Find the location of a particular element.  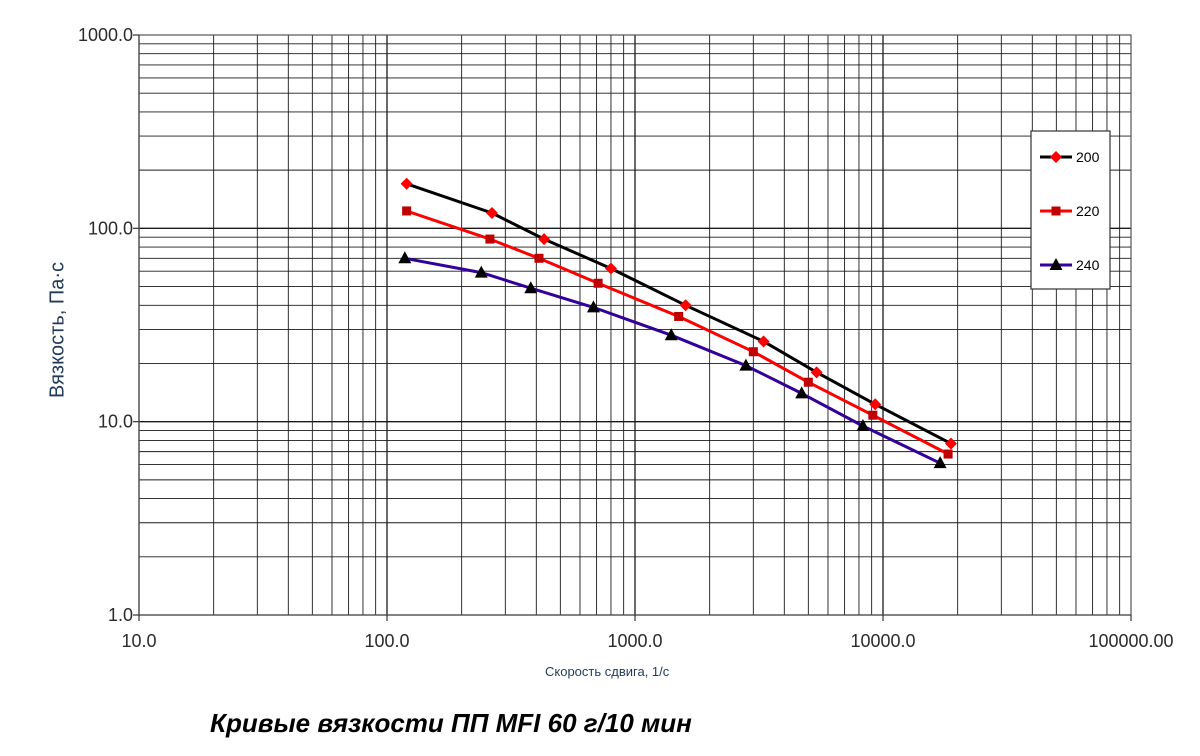

legend-label-200: 200 is located at coordinates (1088, 157).